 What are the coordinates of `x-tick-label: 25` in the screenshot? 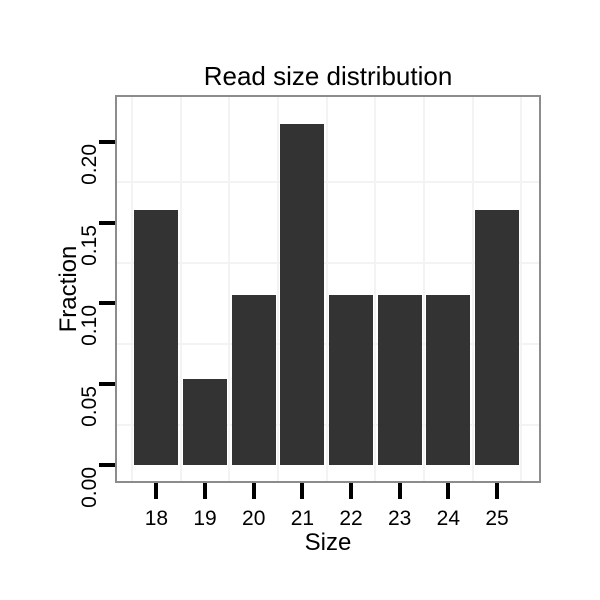 It's located at (497, 518).